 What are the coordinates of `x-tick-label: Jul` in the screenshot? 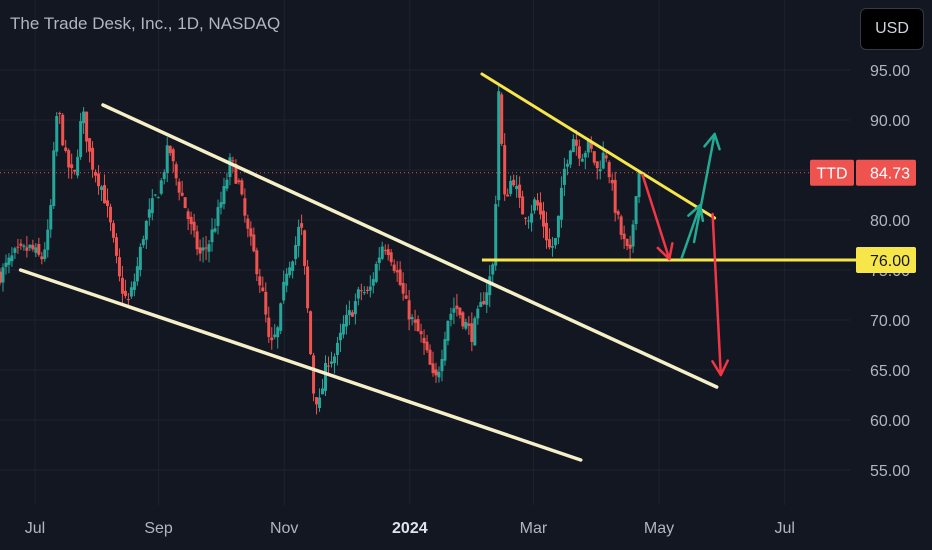 It's located at (35, 528).